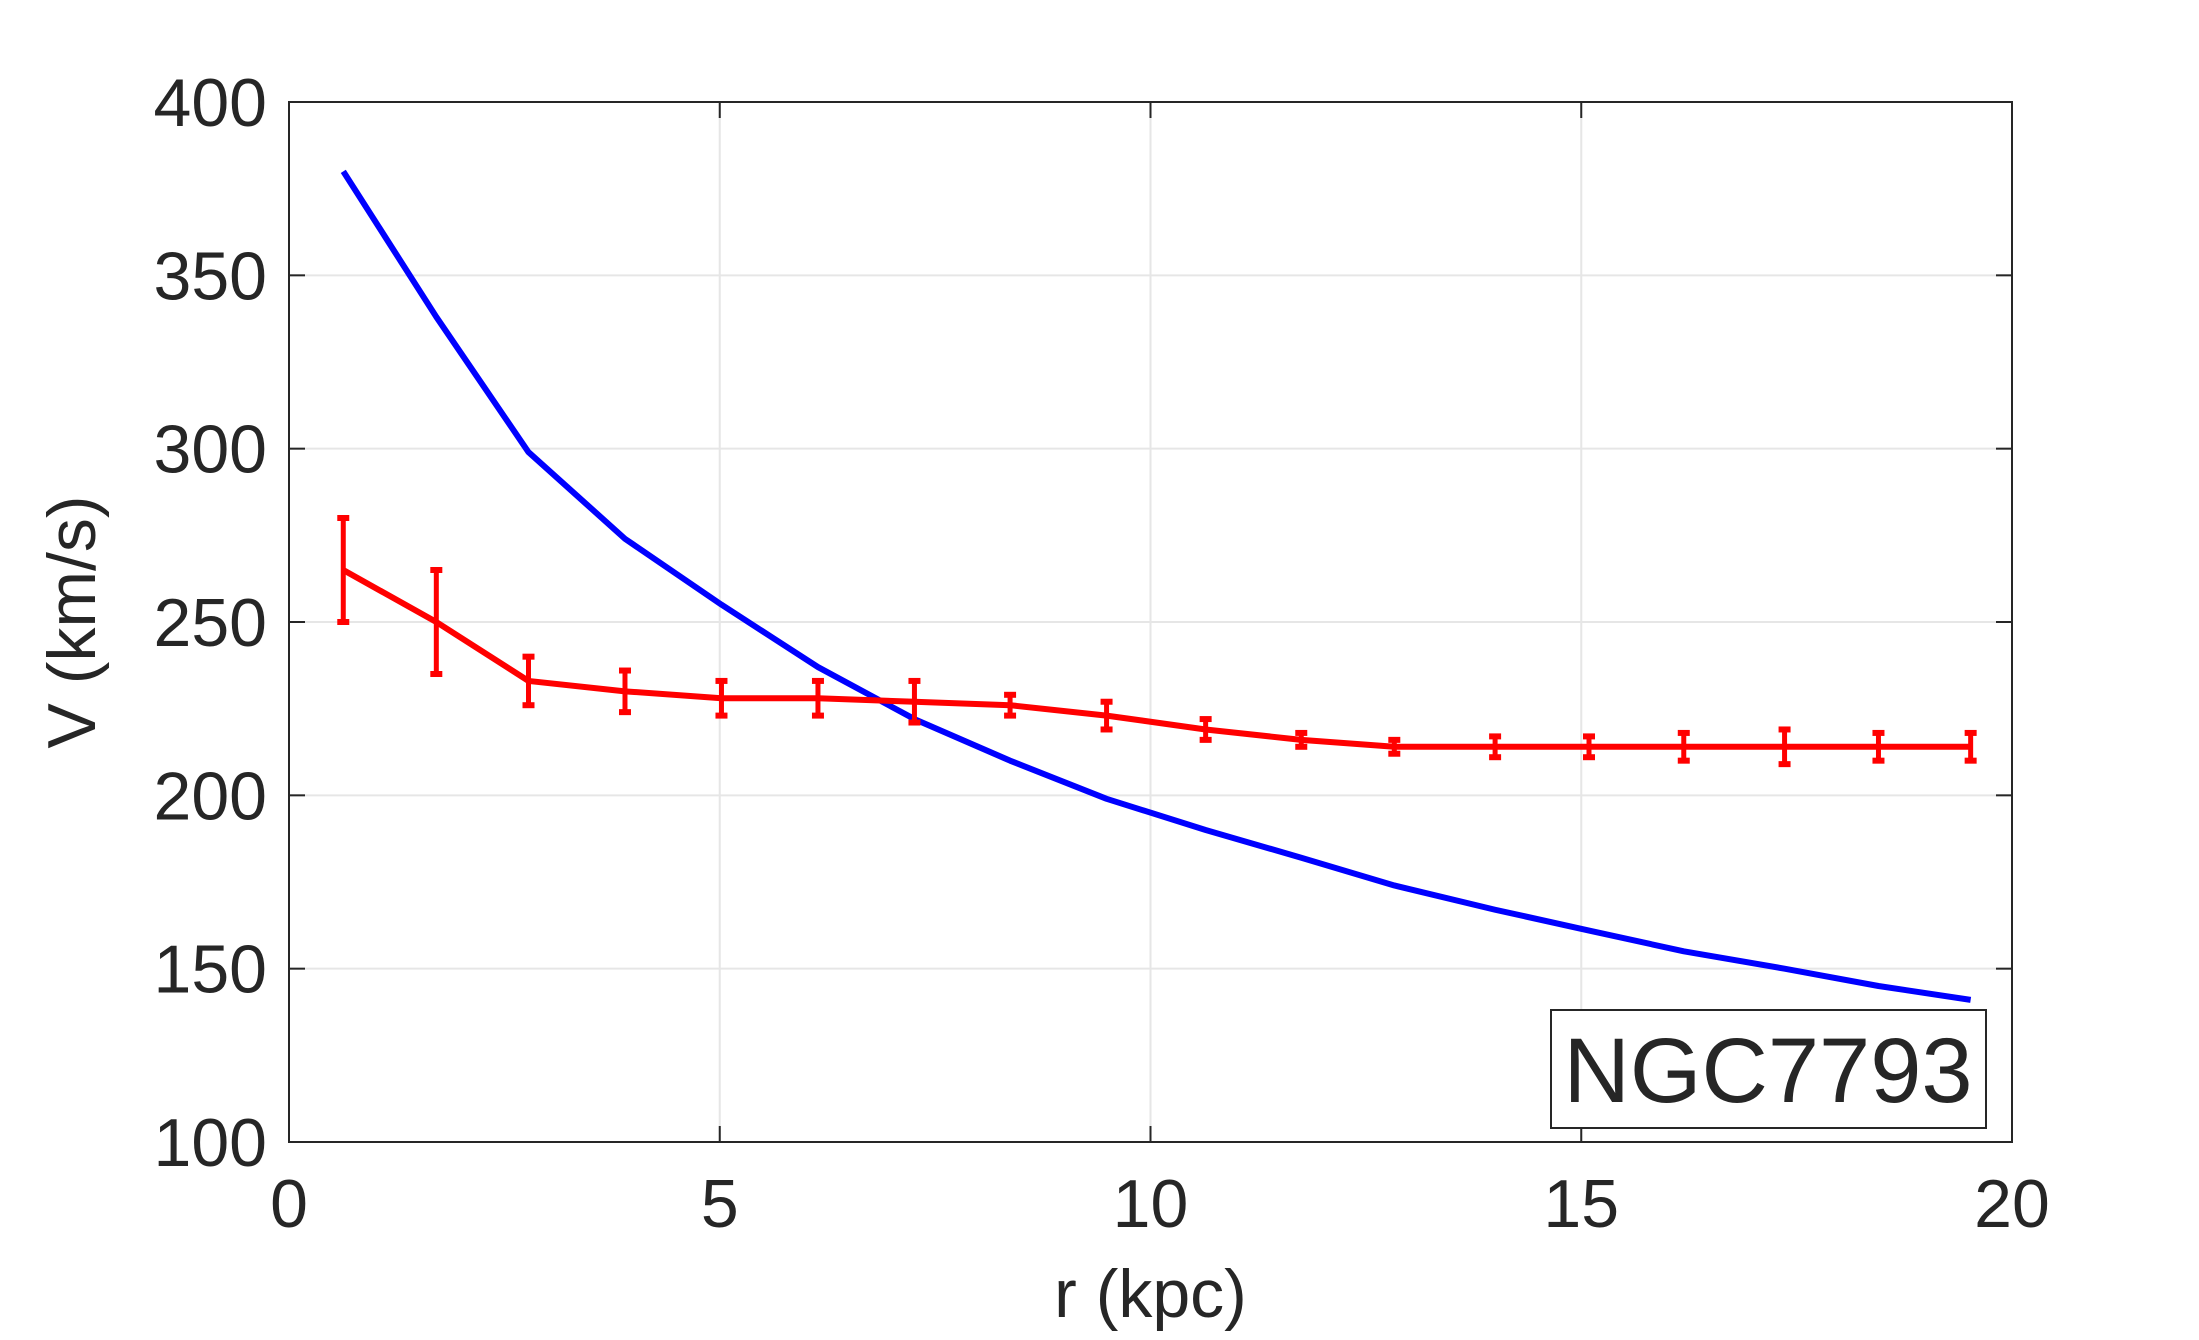  I want to click on y-axis-label: V (km/s), so click(72, 621).